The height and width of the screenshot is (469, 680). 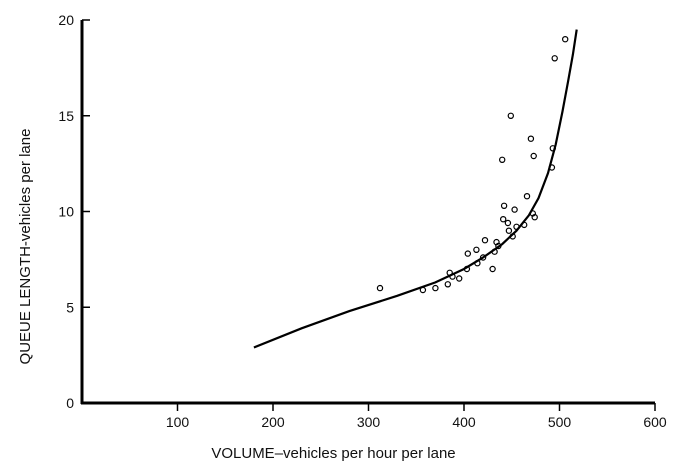 I want to click on x-tick-label: 100, so click(x=178, y=422).